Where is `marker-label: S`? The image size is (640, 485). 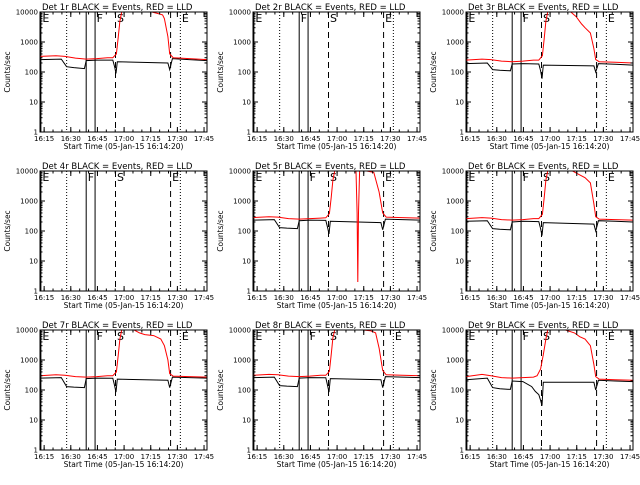
marker-label: S is located at coordinates (120, 177).